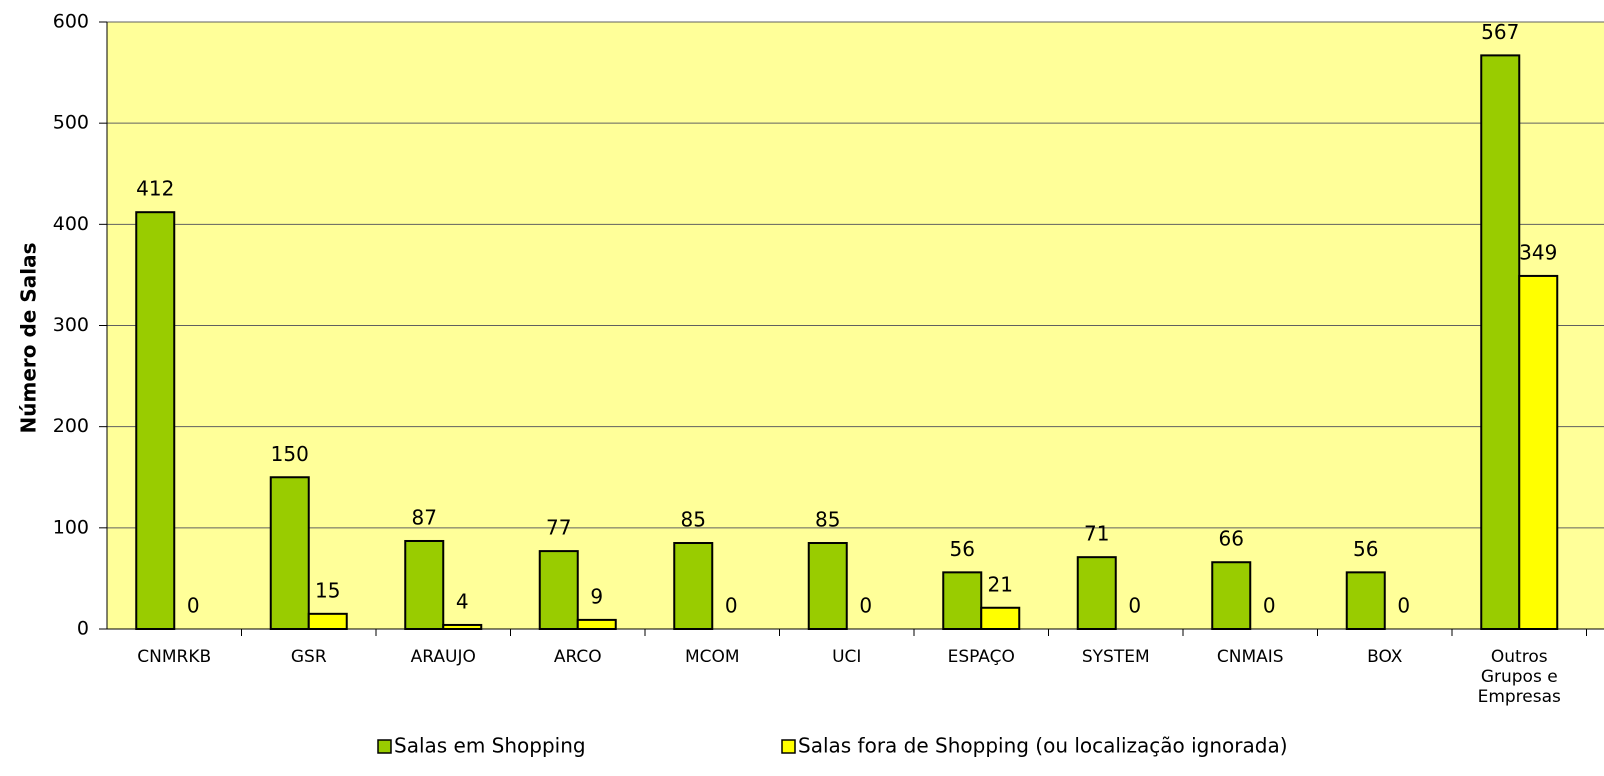 The width and height of the screenshot is (1604, 776). Describe the element at coordinates (29, 338) in the screenshot. I see `y-axis-title: Número de Salas` at that location.